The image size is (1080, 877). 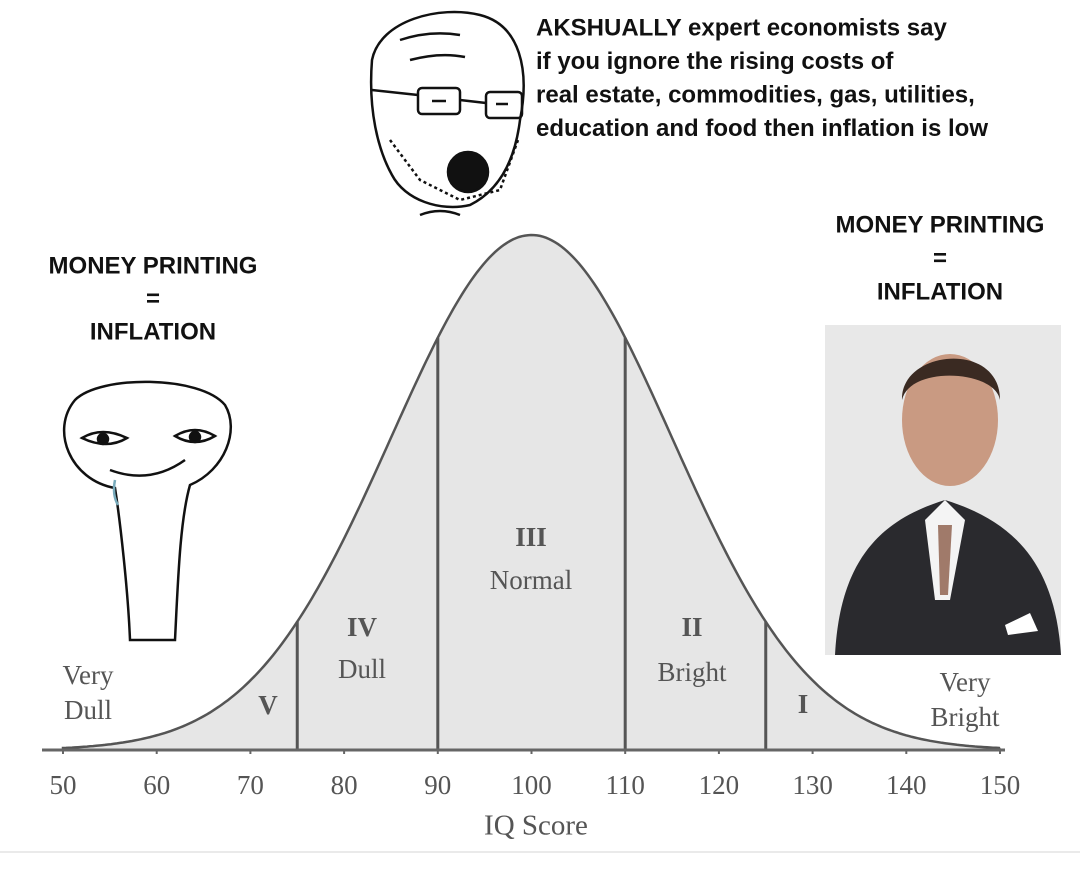 What do you see at coordinates (906, 785) in the screenshot?
I see `x-tick-label: 140` at bounding box center [906, 785].